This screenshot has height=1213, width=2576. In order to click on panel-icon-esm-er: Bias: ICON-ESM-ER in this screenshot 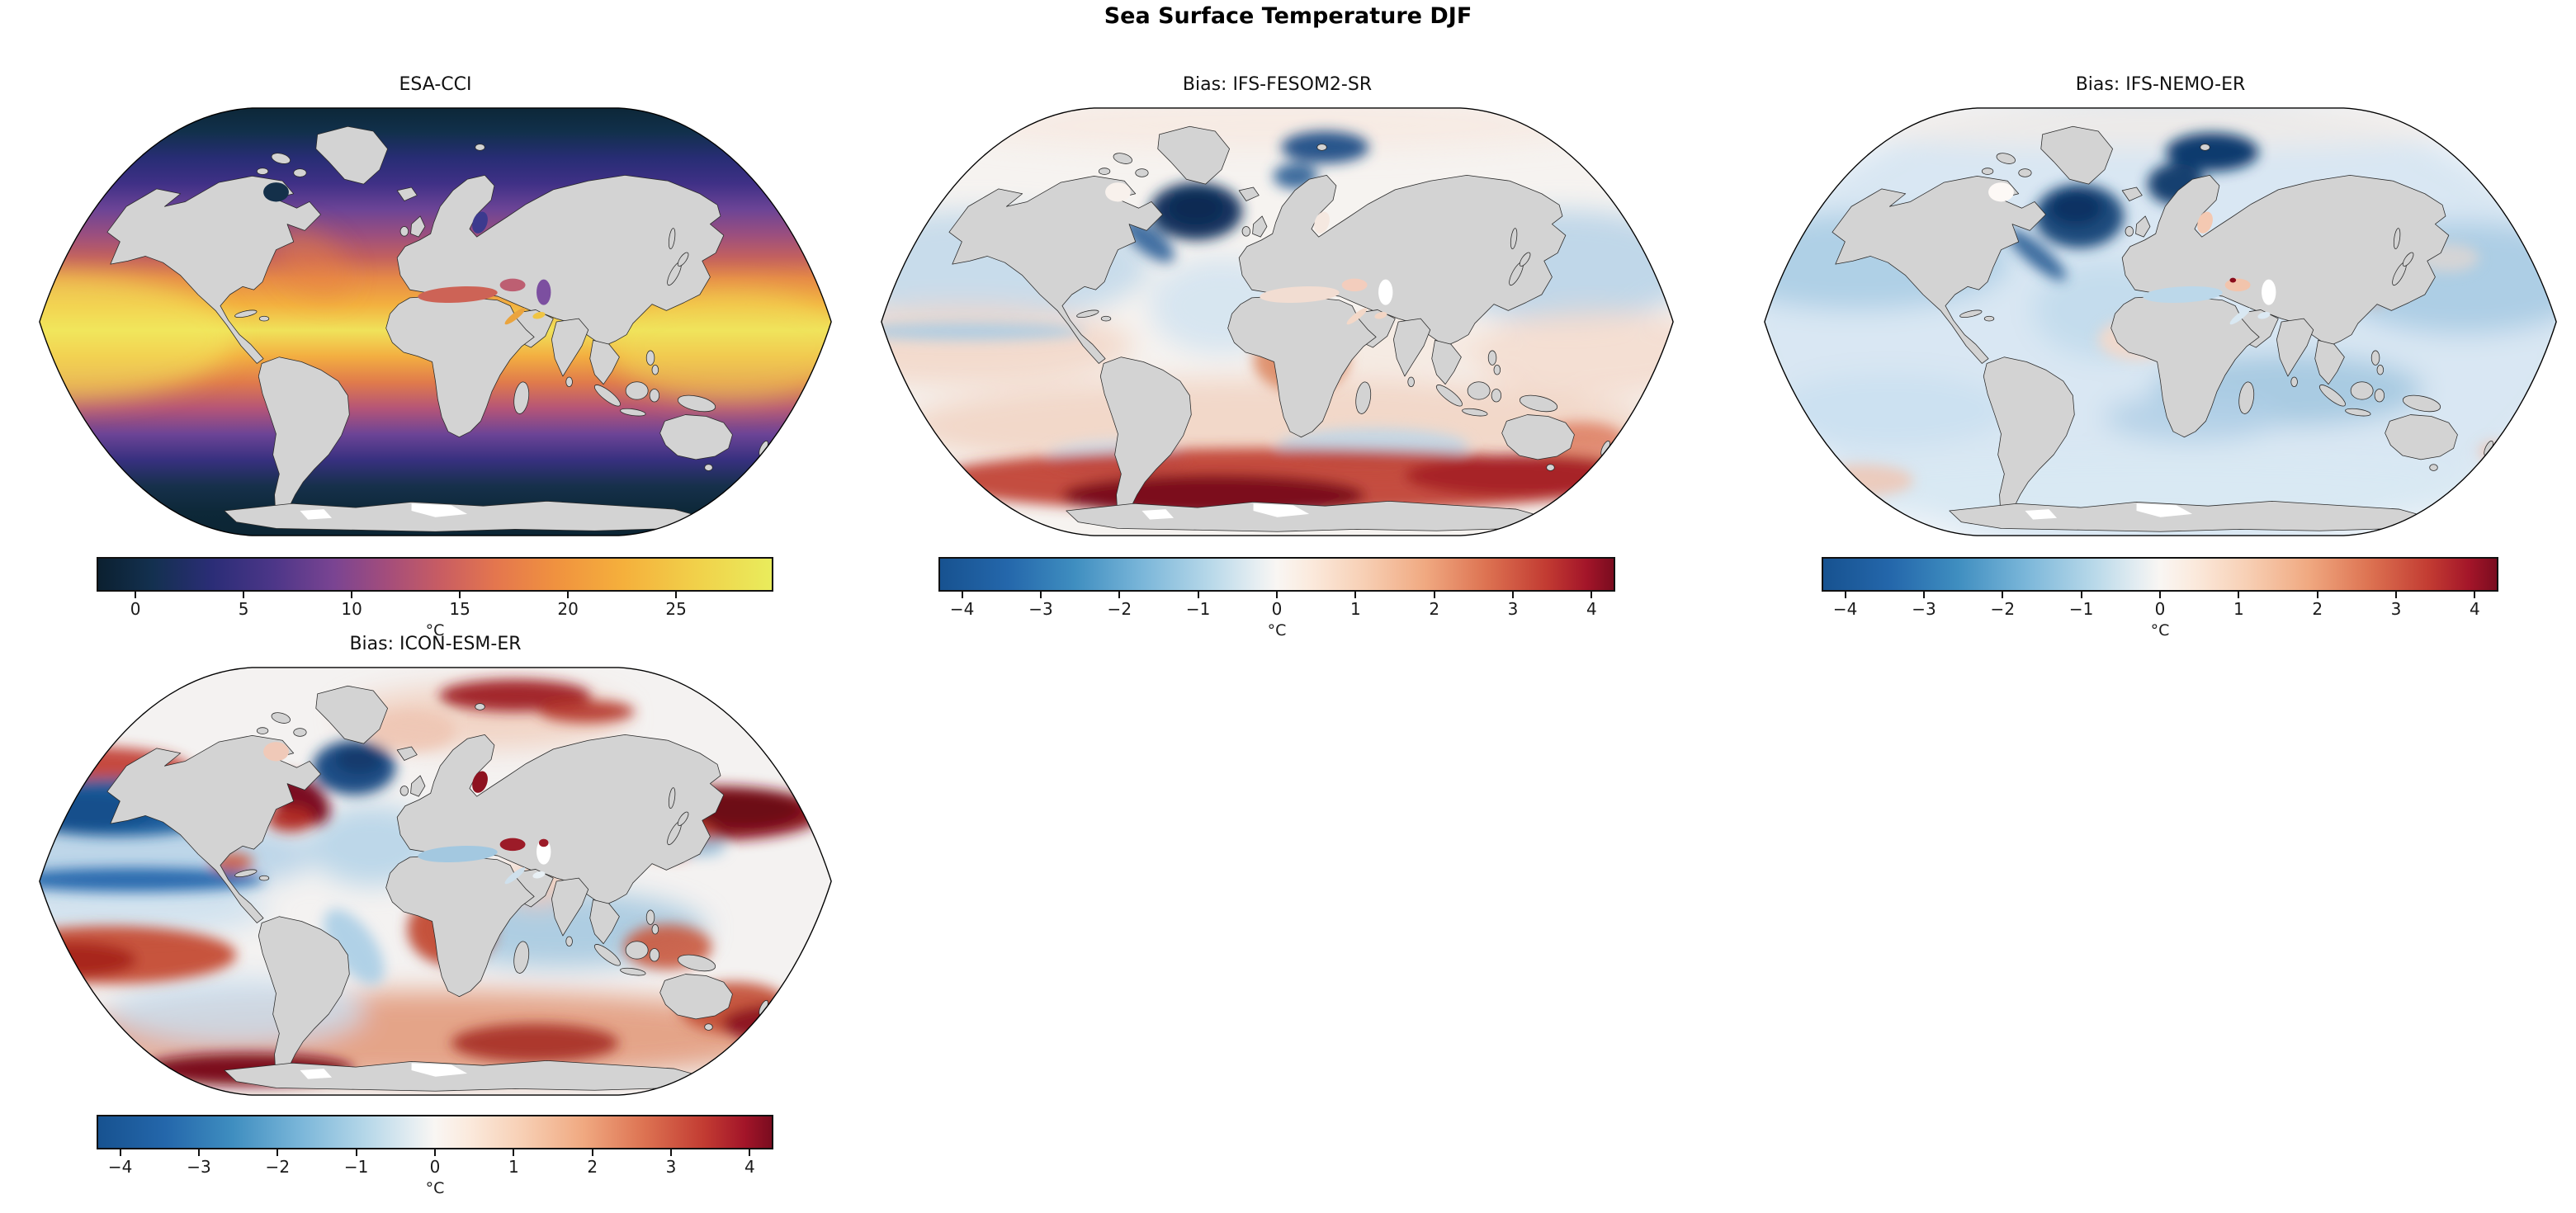, I will do `click(436, 865)`.